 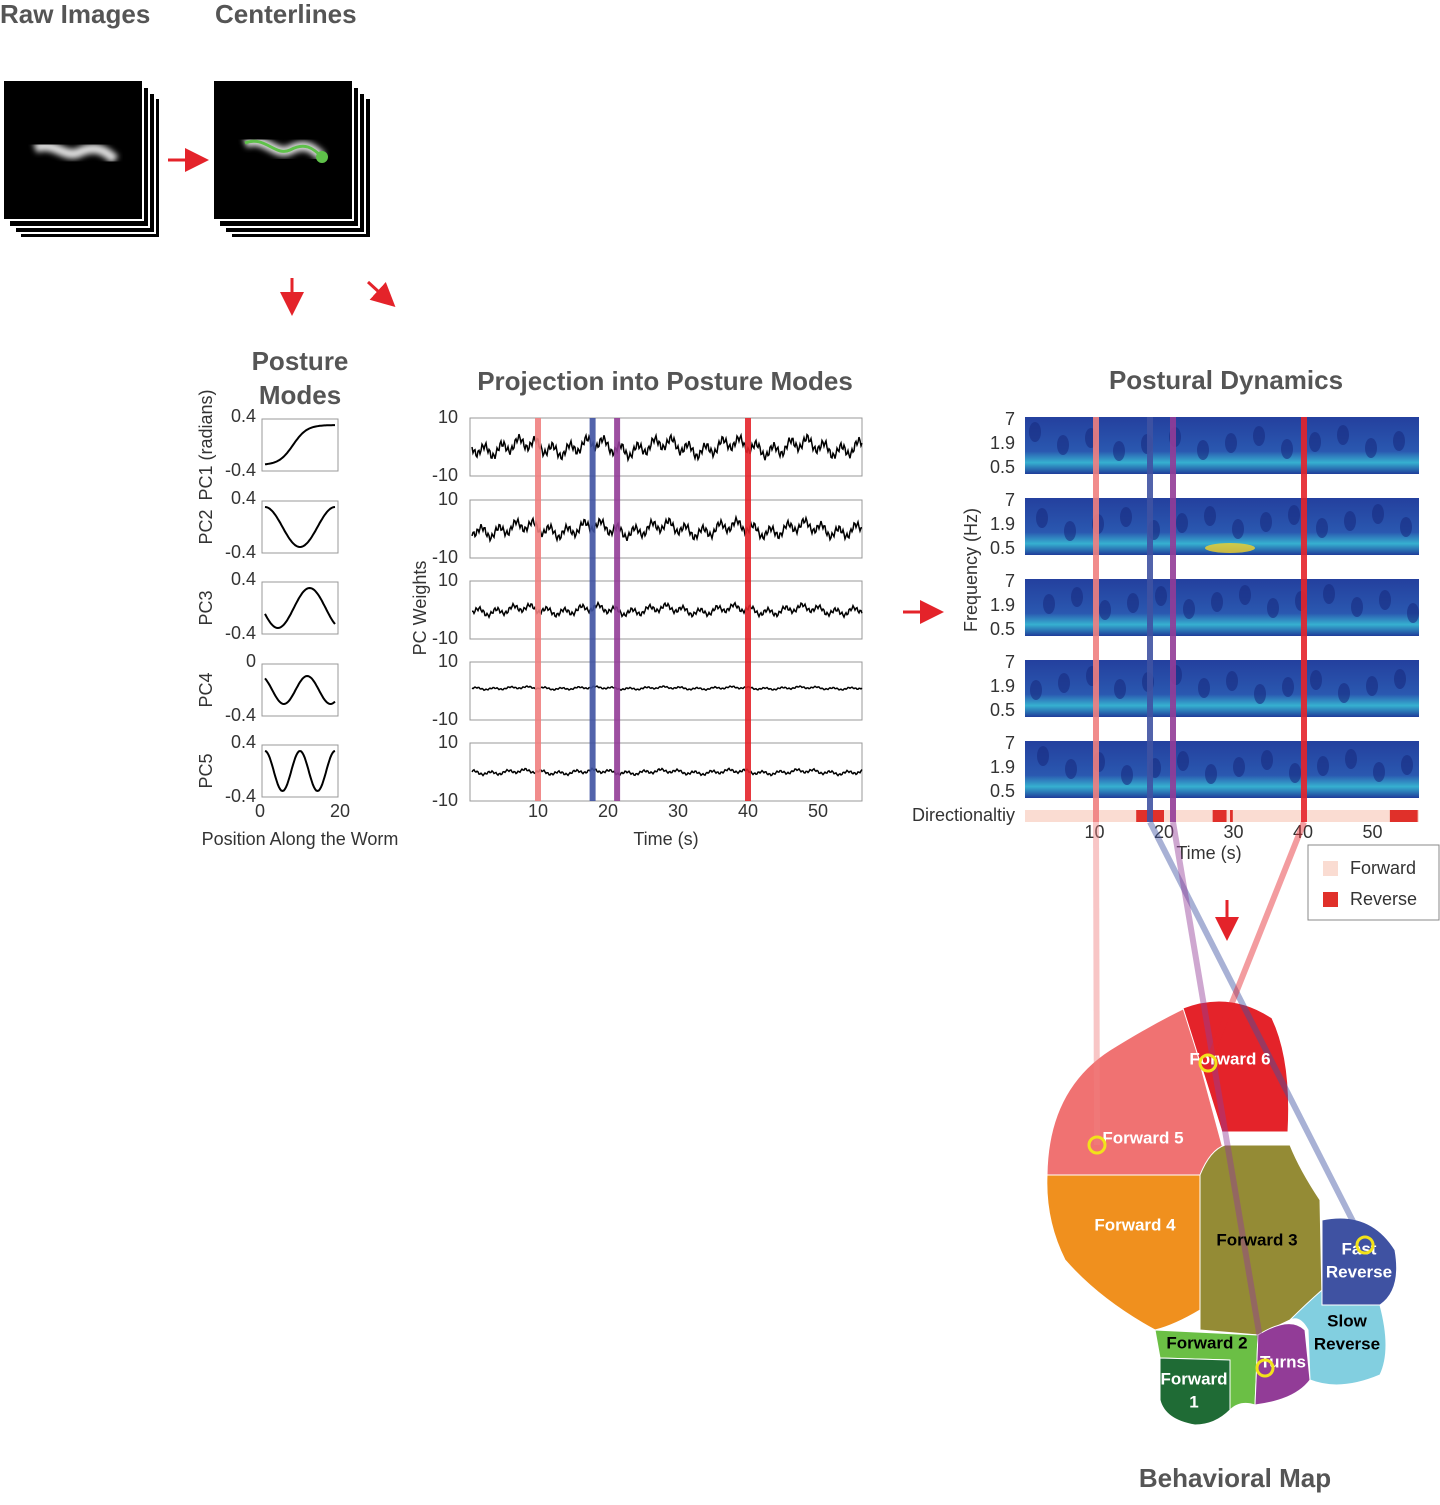 What do you see at coordinates (1383, 868) in the screenshot?
I see `legend-label: Forward` at bounding box center [1383, 868].